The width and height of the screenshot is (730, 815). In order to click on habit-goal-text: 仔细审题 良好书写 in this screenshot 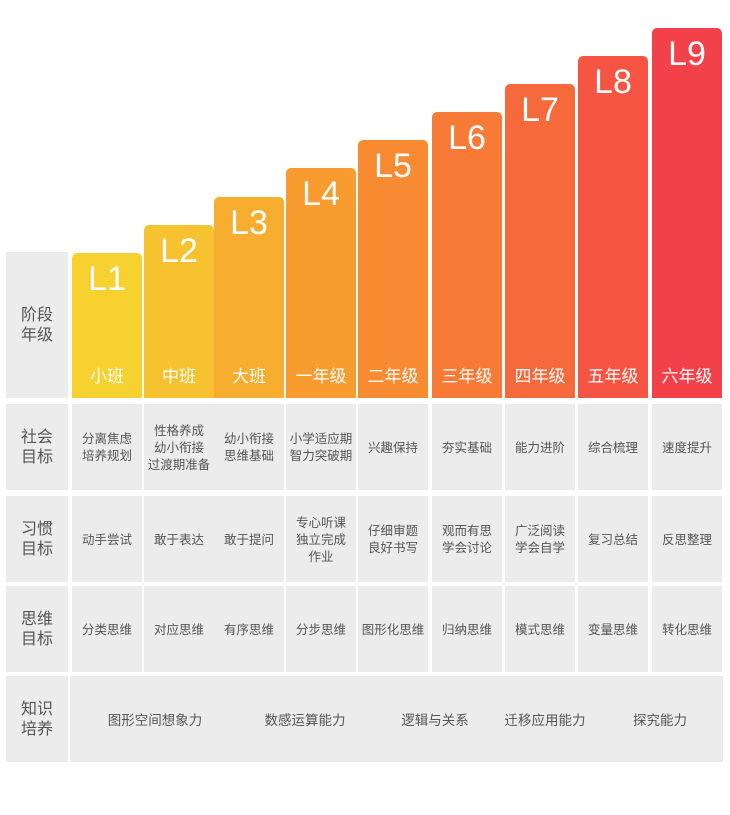, I will do `click(392, 539)`.